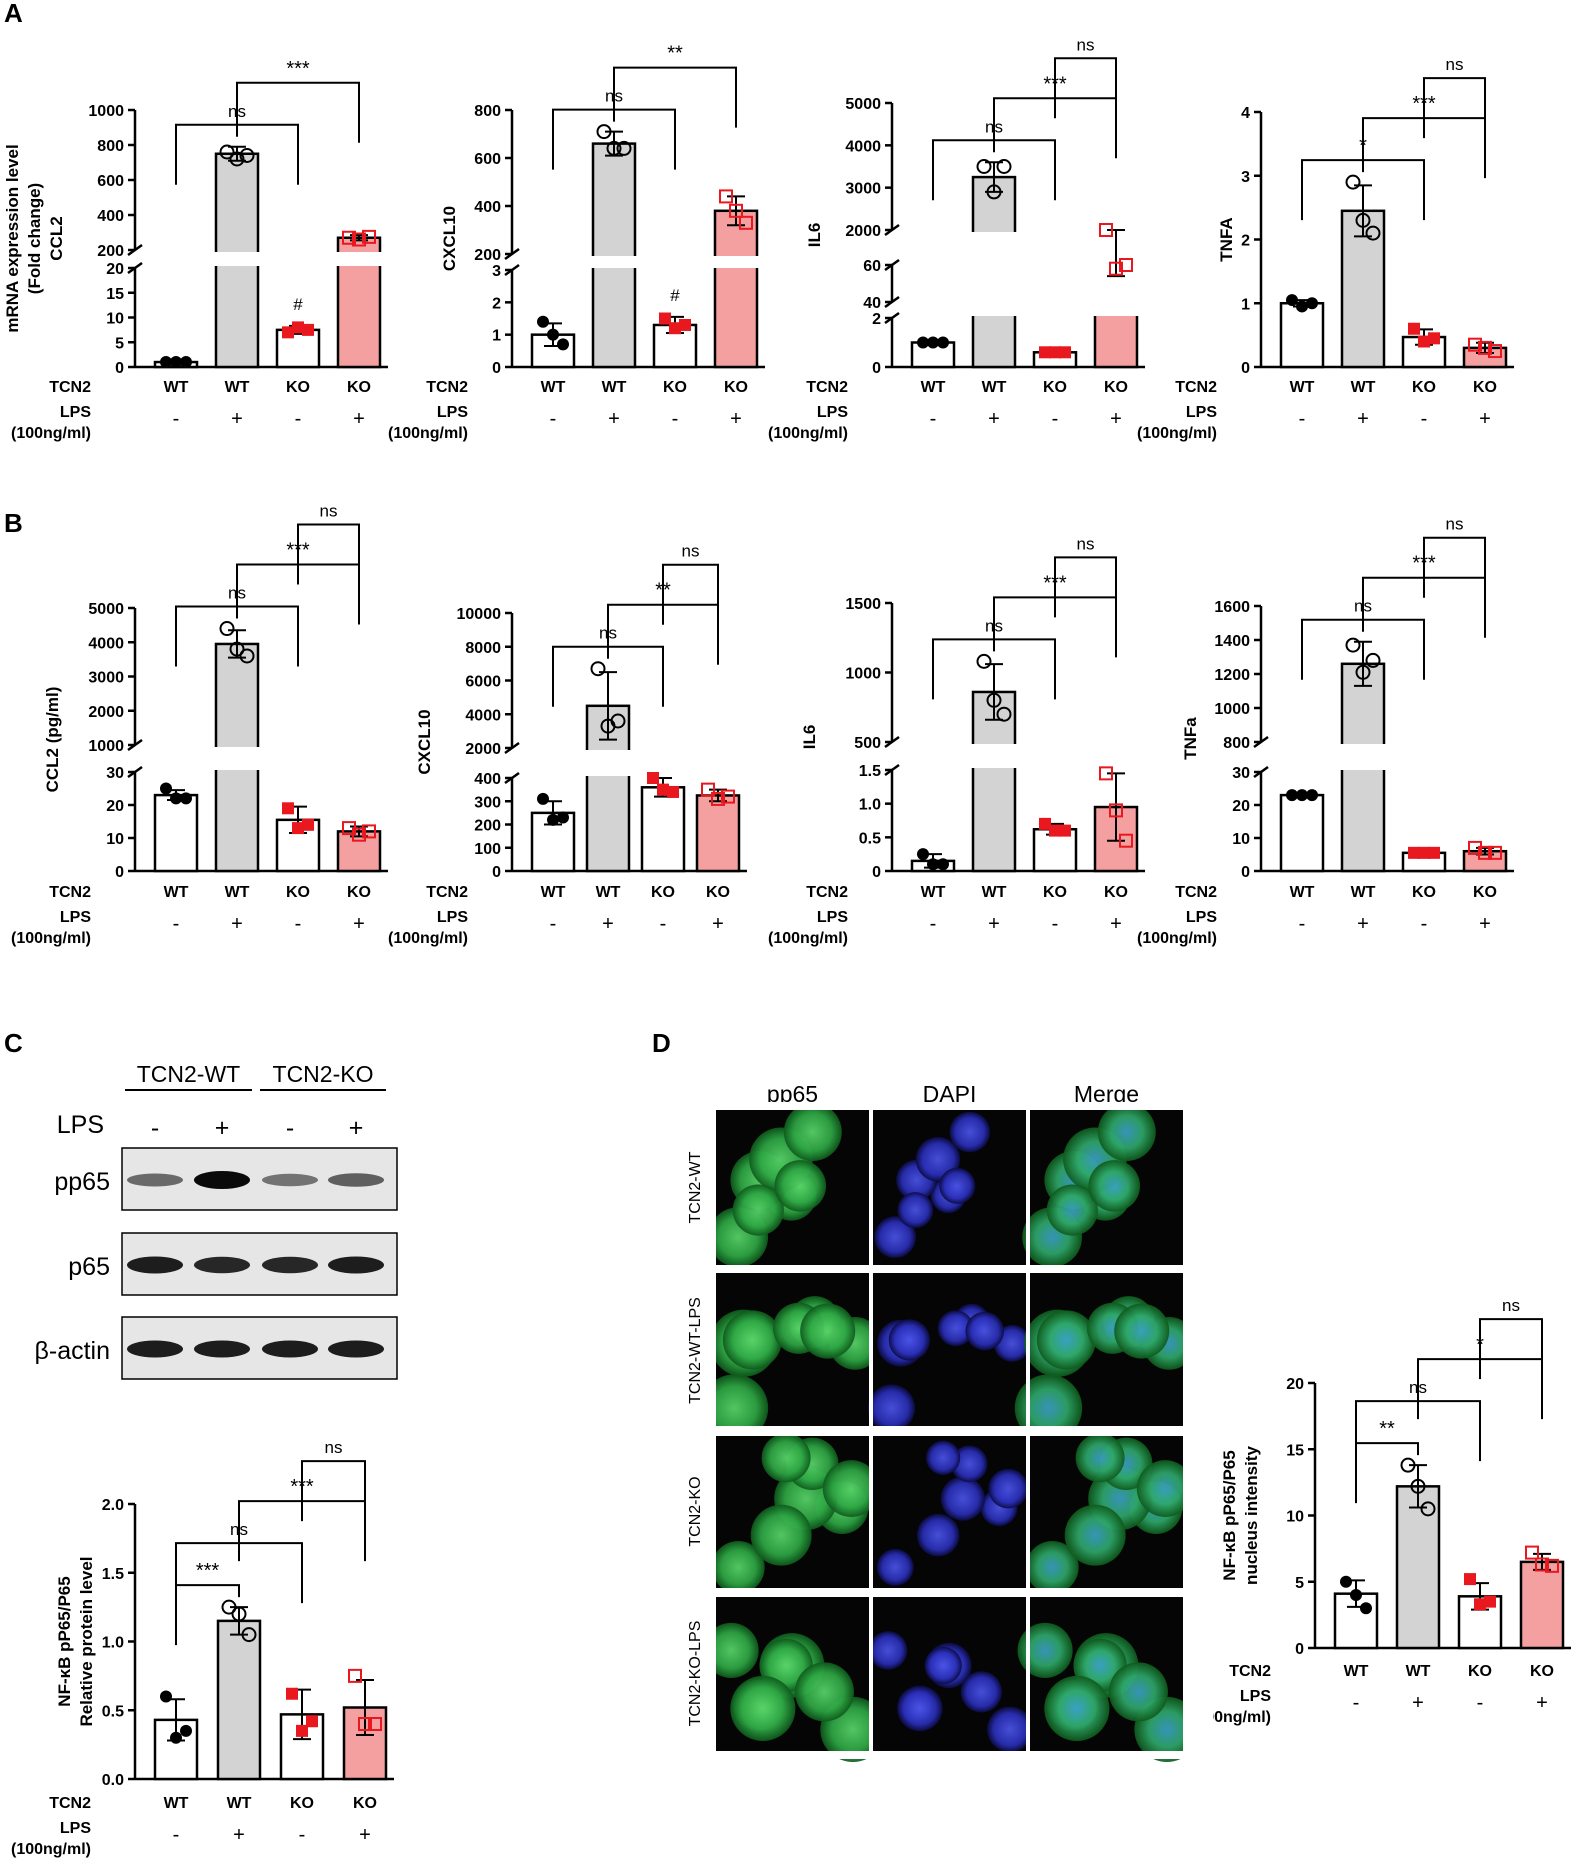  Describe the element at coordinates (1232, 709) in the screenshot. I see `y-tick-label: 1000` at that location.